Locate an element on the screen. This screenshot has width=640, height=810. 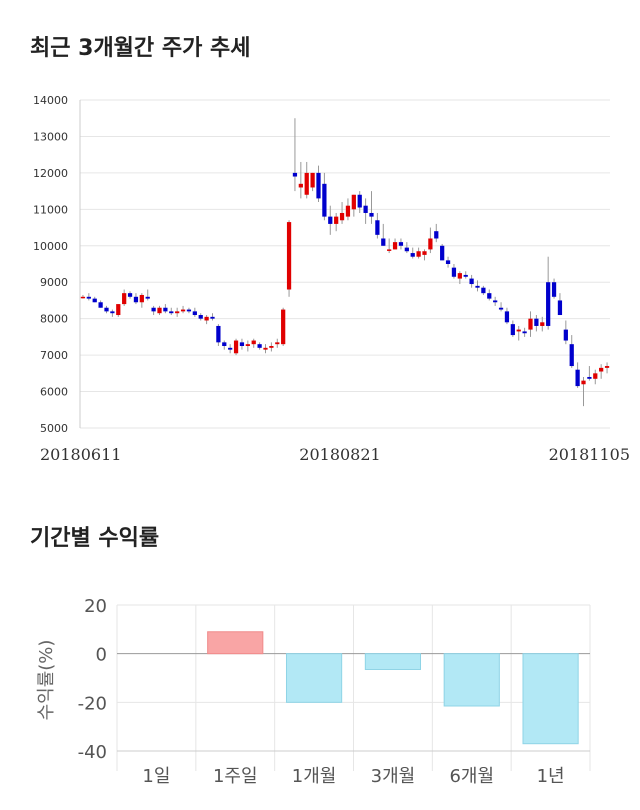
y-tick-label: 9000 is located at coordinates (54, 282).